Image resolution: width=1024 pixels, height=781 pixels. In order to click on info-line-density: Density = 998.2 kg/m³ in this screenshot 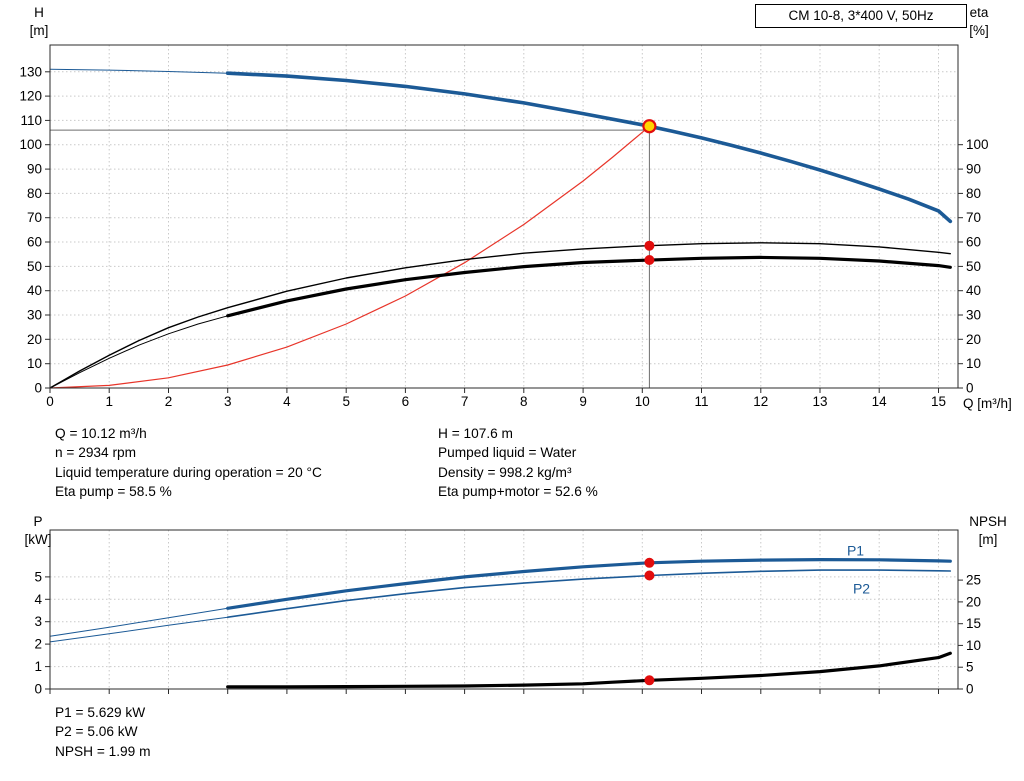, I will do `click(505, 472)`.